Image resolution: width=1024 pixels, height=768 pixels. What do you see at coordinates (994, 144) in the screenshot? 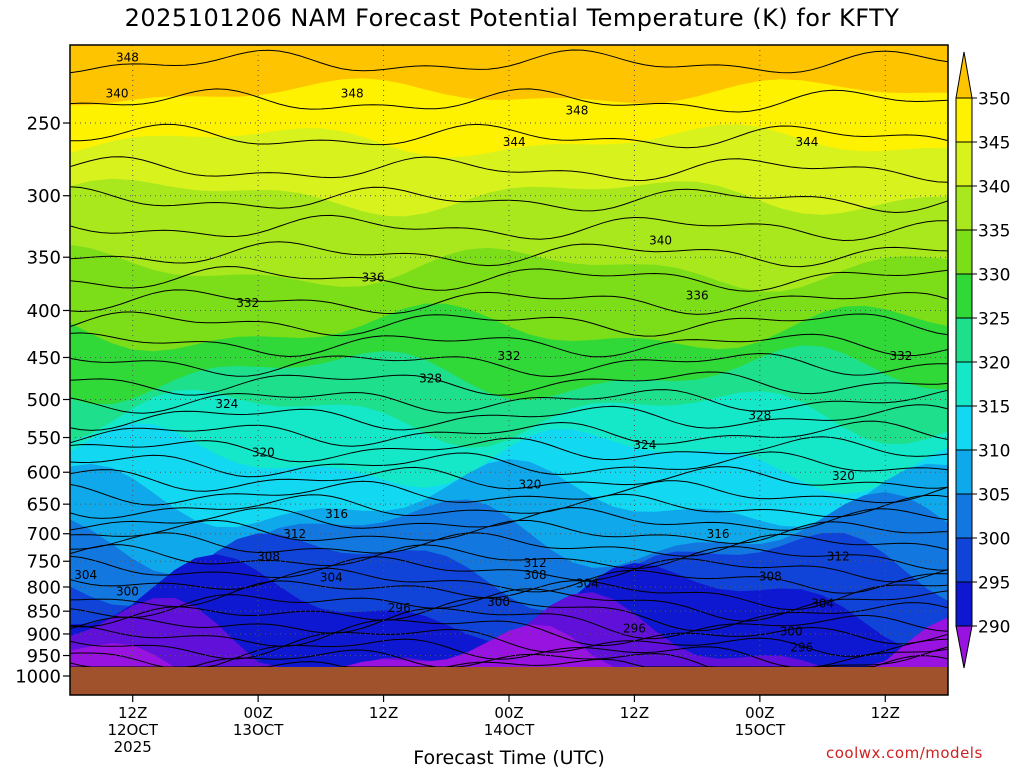
I see `colorbar-label: 345` at bounding box center [994, 144].